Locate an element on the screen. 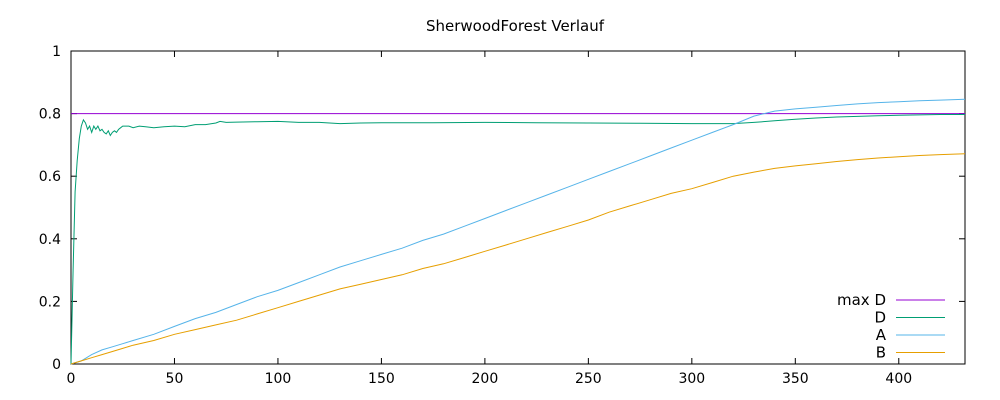 Image resolution: width=1000 pixels, height=400 pixels. y-tick-label: 0.2 is located at coordinates (50, 302).